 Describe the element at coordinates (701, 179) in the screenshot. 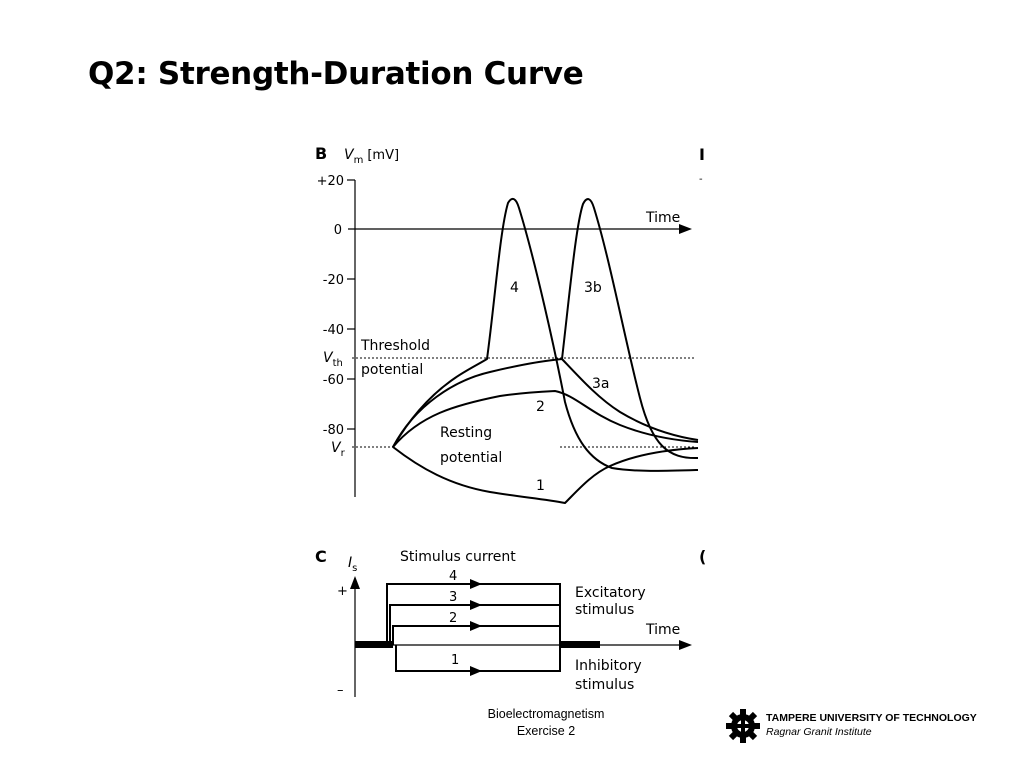

I see `edge-mark-b: -` at that location.